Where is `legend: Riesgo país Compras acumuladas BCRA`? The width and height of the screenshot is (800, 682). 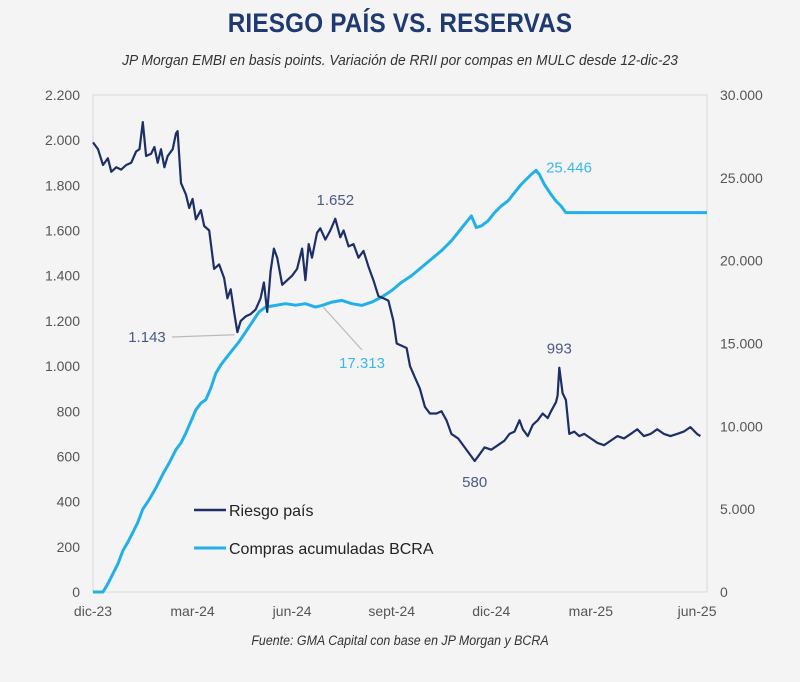 legend: Riesgo país Compras acumuladas BCRA is located at coordinates (314, 530).